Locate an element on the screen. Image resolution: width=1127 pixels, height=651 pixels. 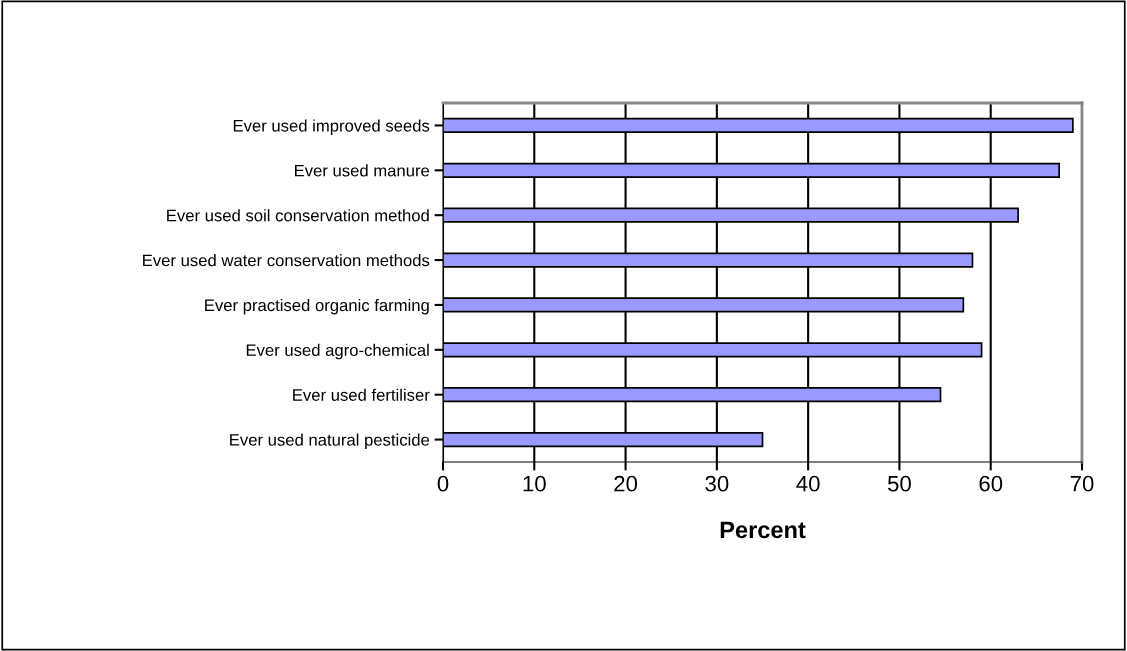
x-tick-label: 50 is located at coordinates (899, 483).